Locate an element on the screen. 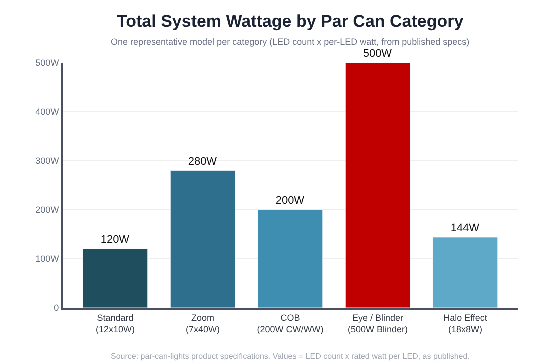  y-tick-label: 200W is located at coordinates (48, 210).